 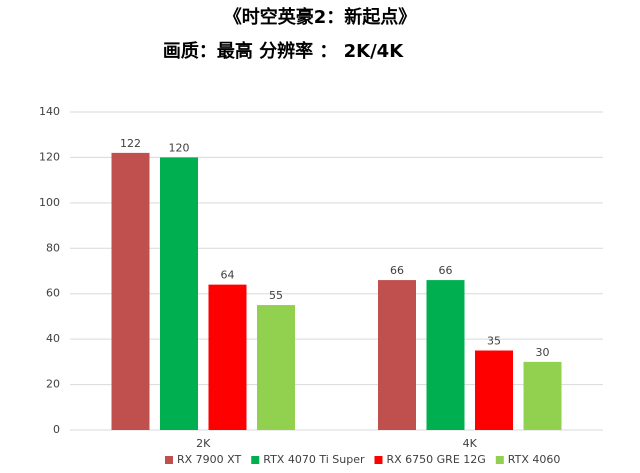 What do you see at coordinates (543, 352) in the screenshot?
I see `value-label: 30` at bounding box center [543, 352].